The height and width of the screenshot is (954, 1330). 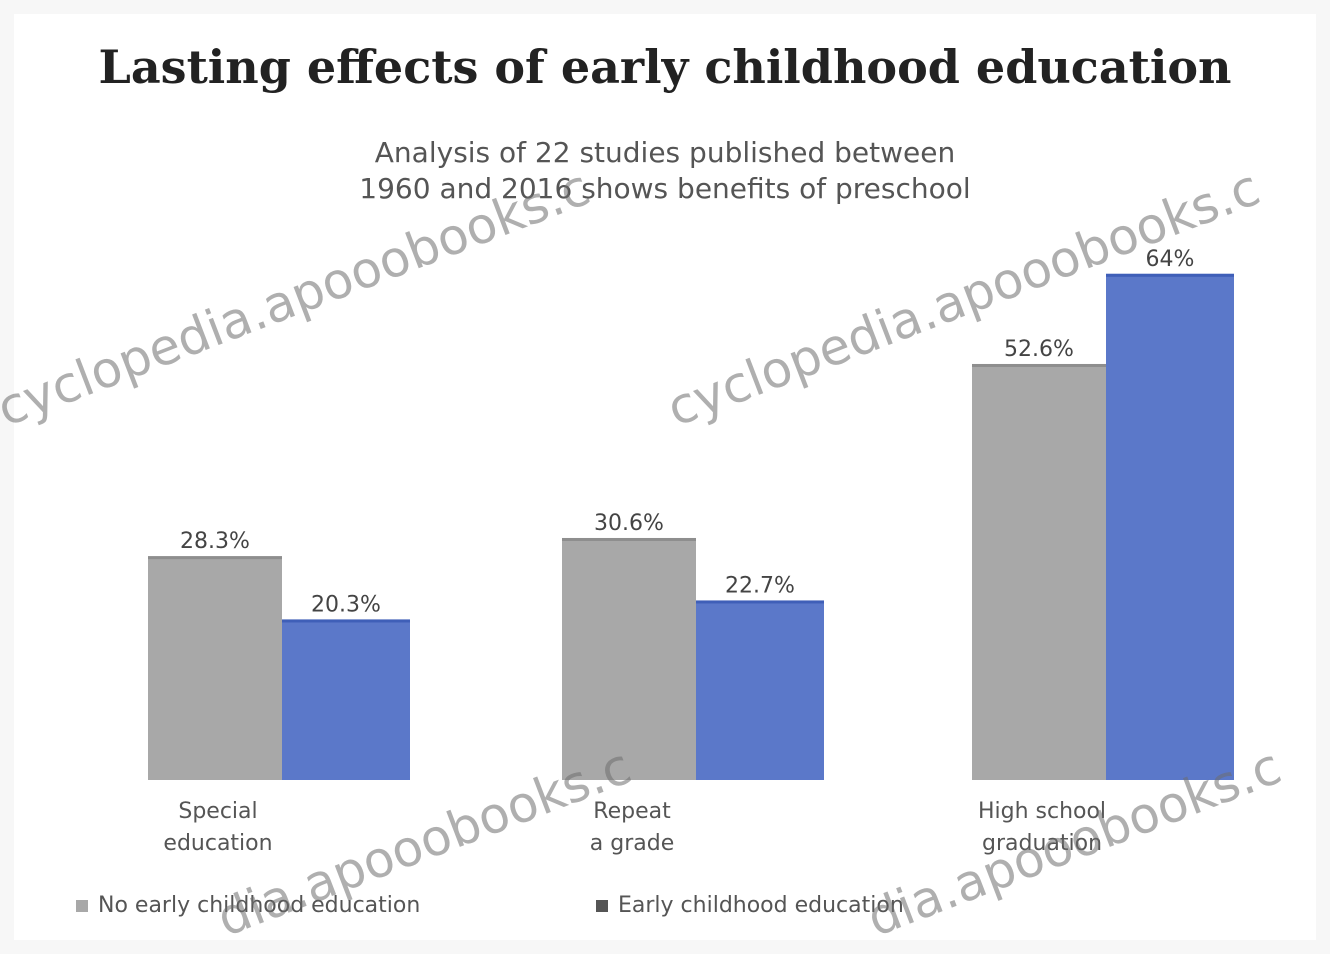 I want to click on category-label-2-line-0: High school, so click(x=1042, y=811).